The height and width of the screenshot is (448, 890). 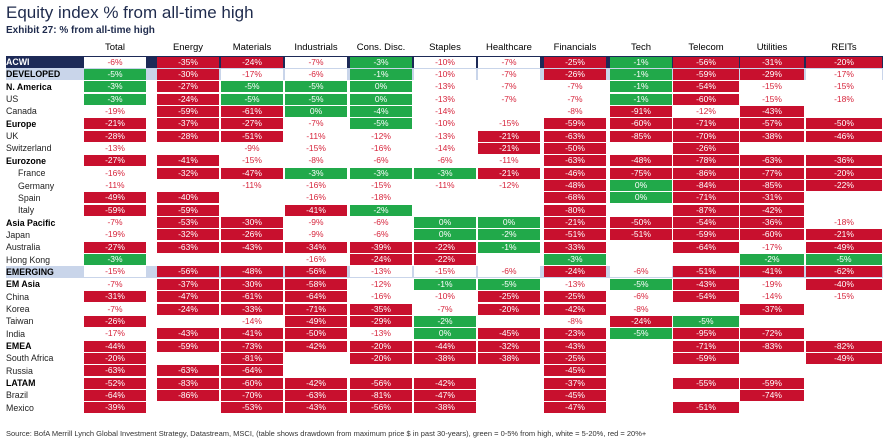 I want to click on cell-emea-healthcare: -32%, so click(x=509, y=346).